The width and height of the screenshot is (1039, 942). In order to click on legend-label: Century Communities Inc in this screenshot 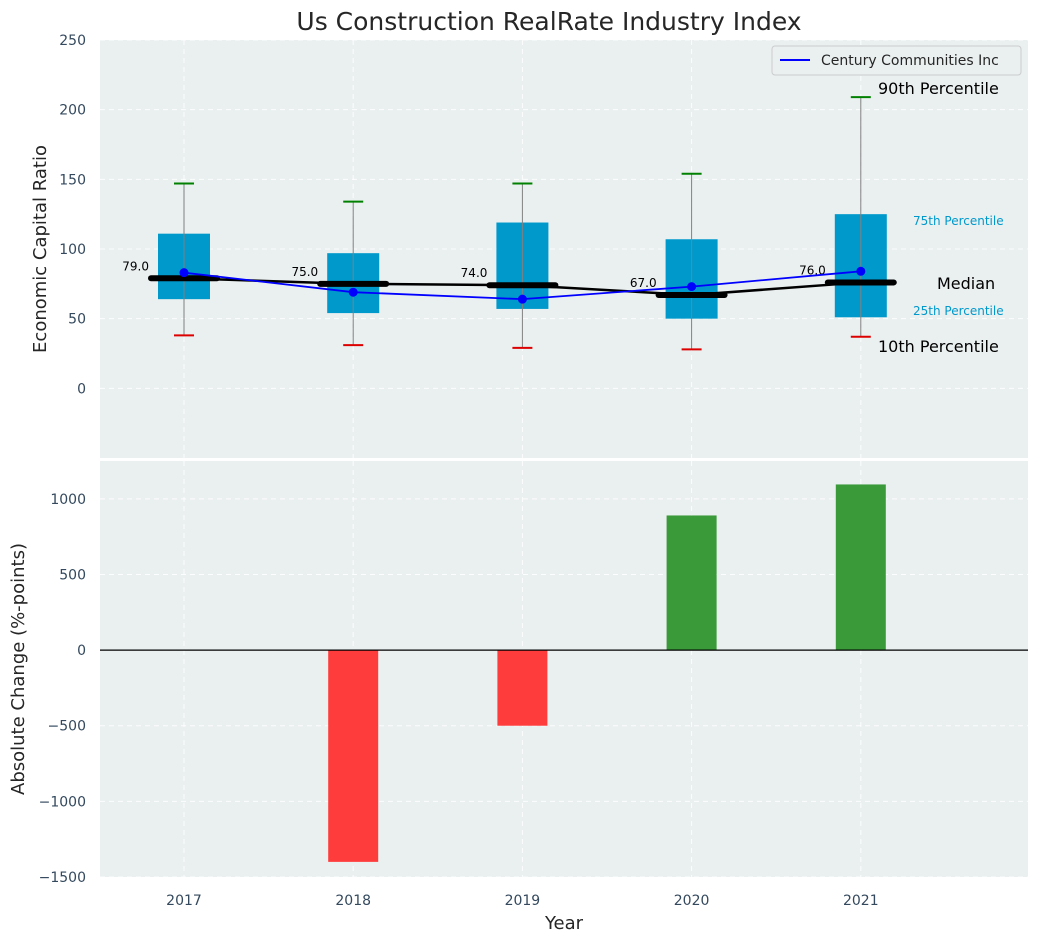, I will do `click(910, 61)`.